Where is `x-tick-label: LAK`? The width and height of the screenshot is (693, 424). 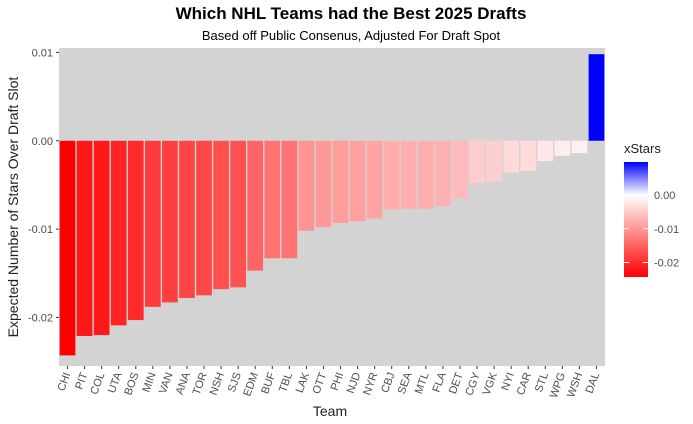 x-tick-label: LAK is located at coordinates (303, 382).